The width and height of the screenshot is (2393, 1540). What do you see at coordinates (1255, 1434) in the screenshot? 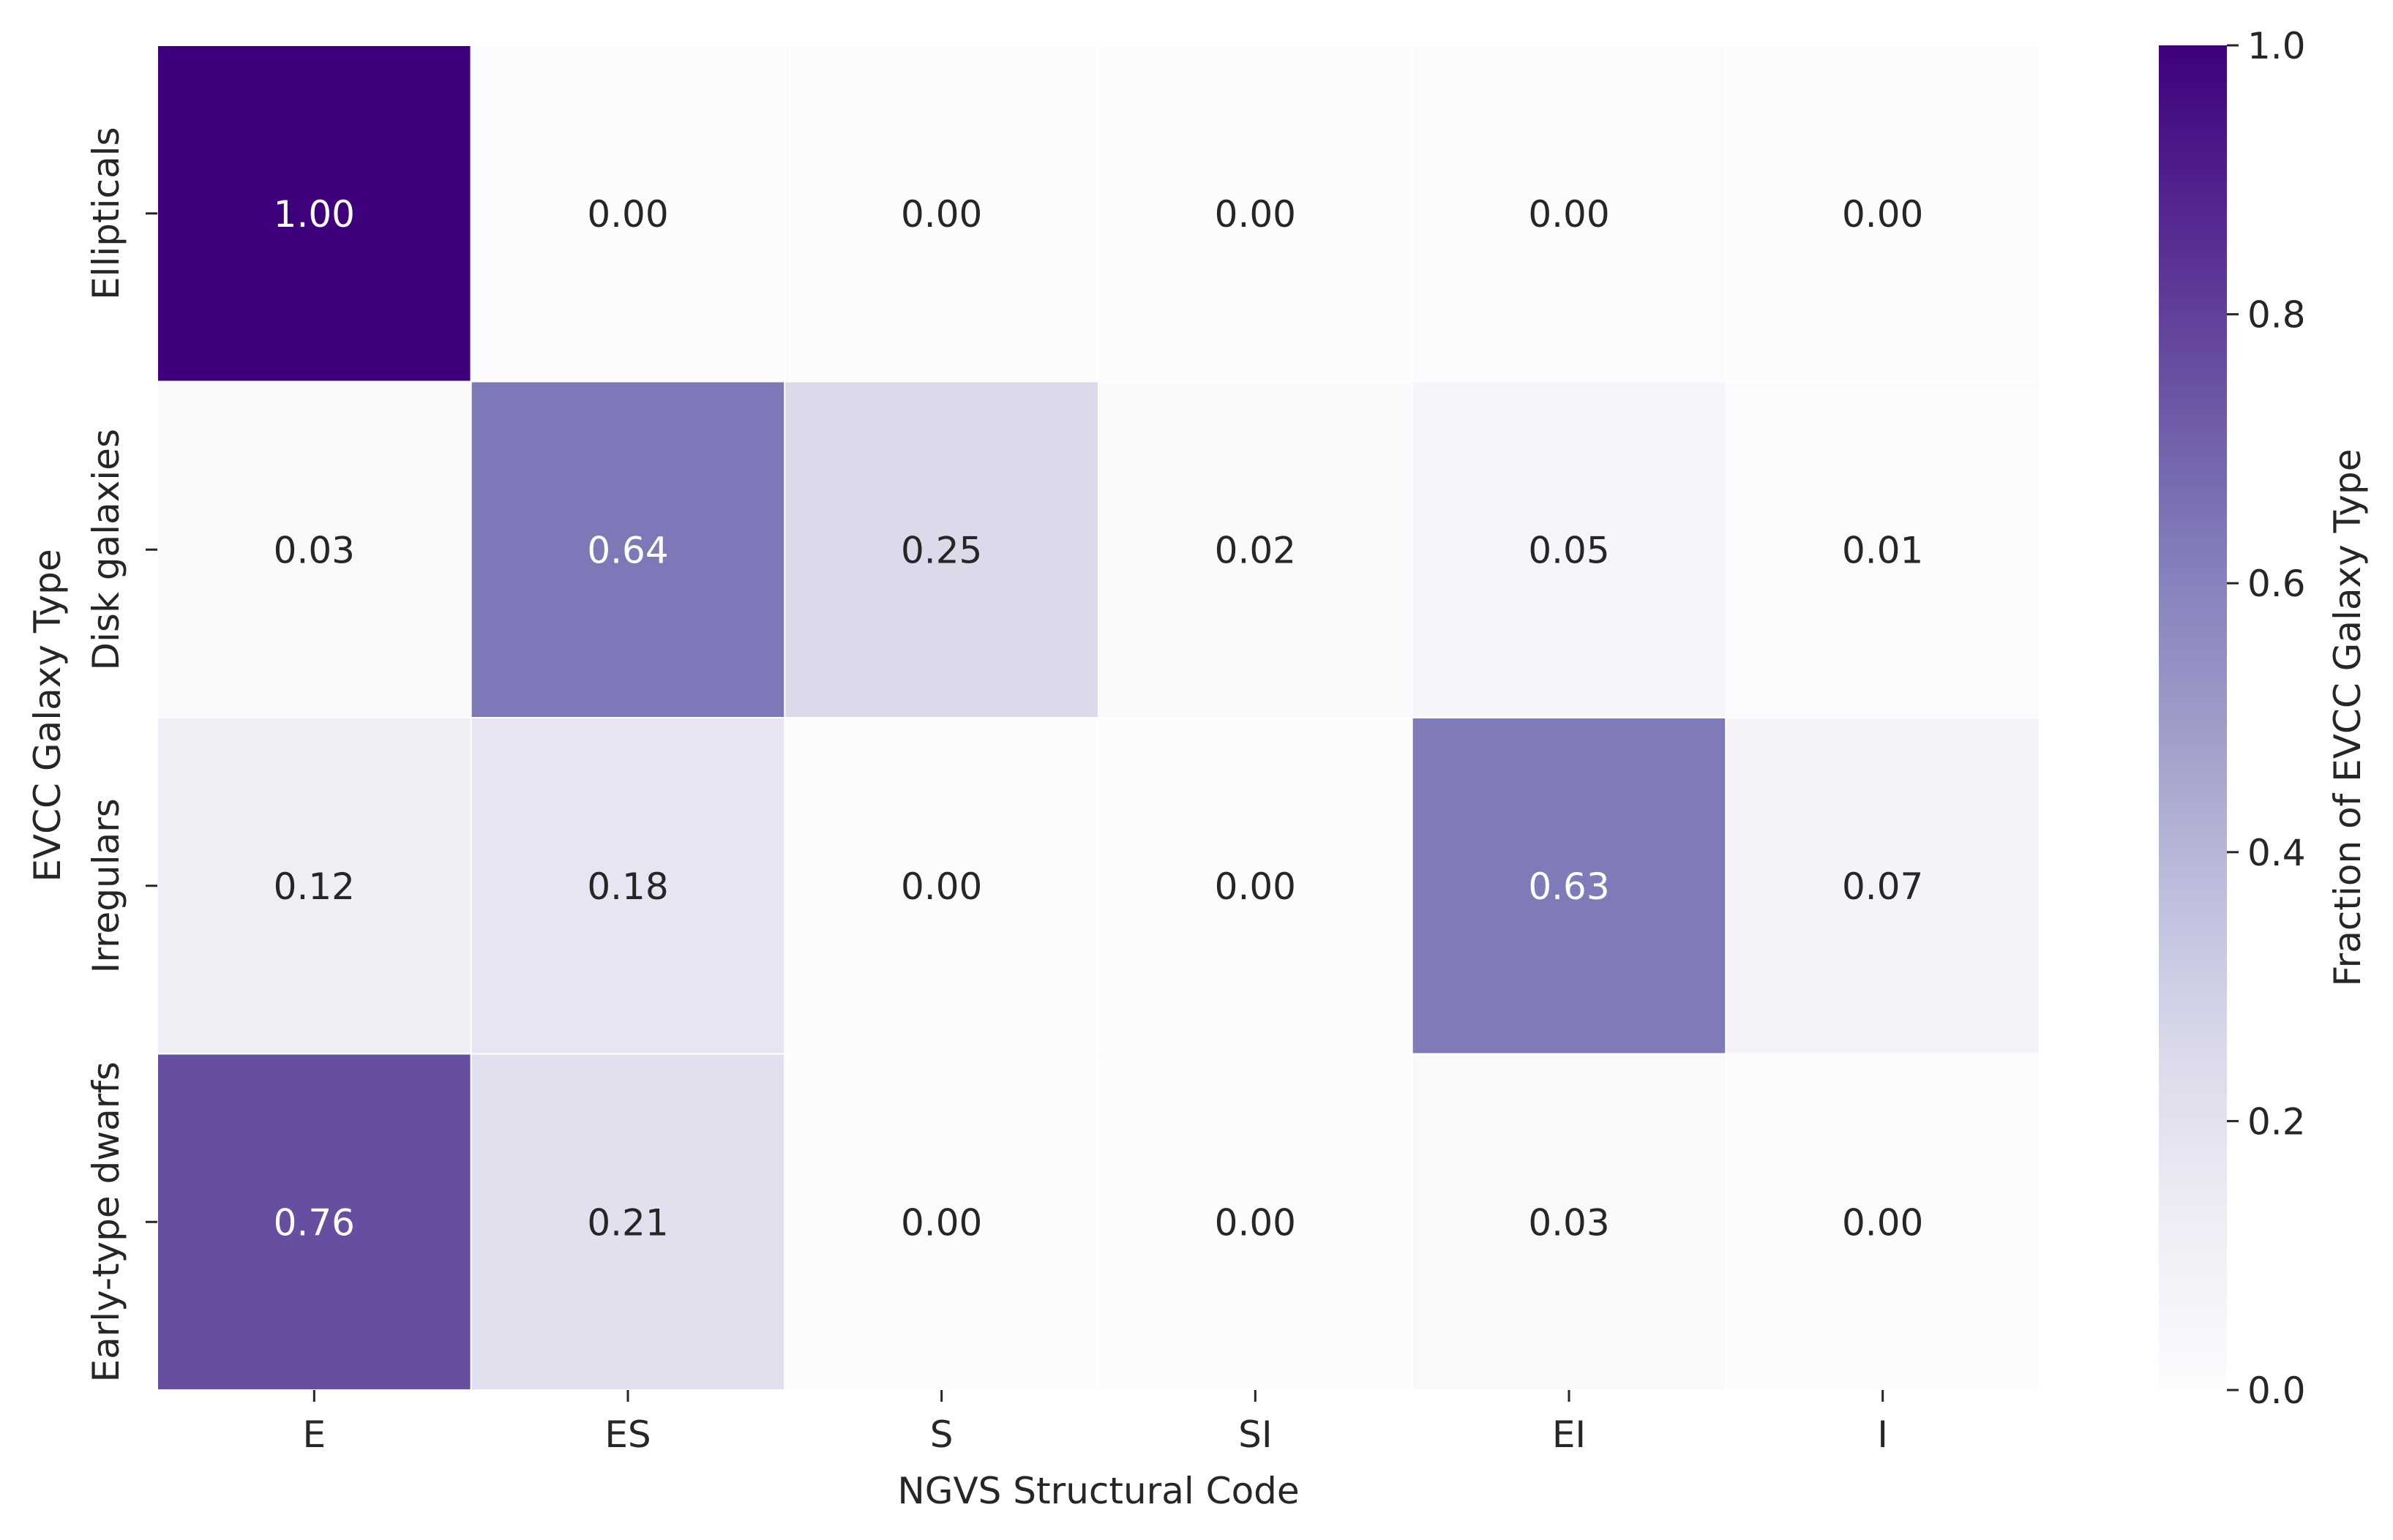
I see `x-tick-label: SI` at bounding box center [1255, 1434].